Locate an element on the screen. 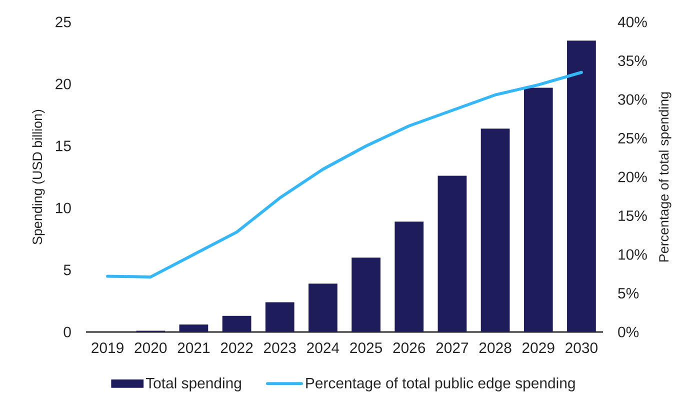 The image size is (700, 406). y-tick-label: 20 is located at coordinates (63, 84).